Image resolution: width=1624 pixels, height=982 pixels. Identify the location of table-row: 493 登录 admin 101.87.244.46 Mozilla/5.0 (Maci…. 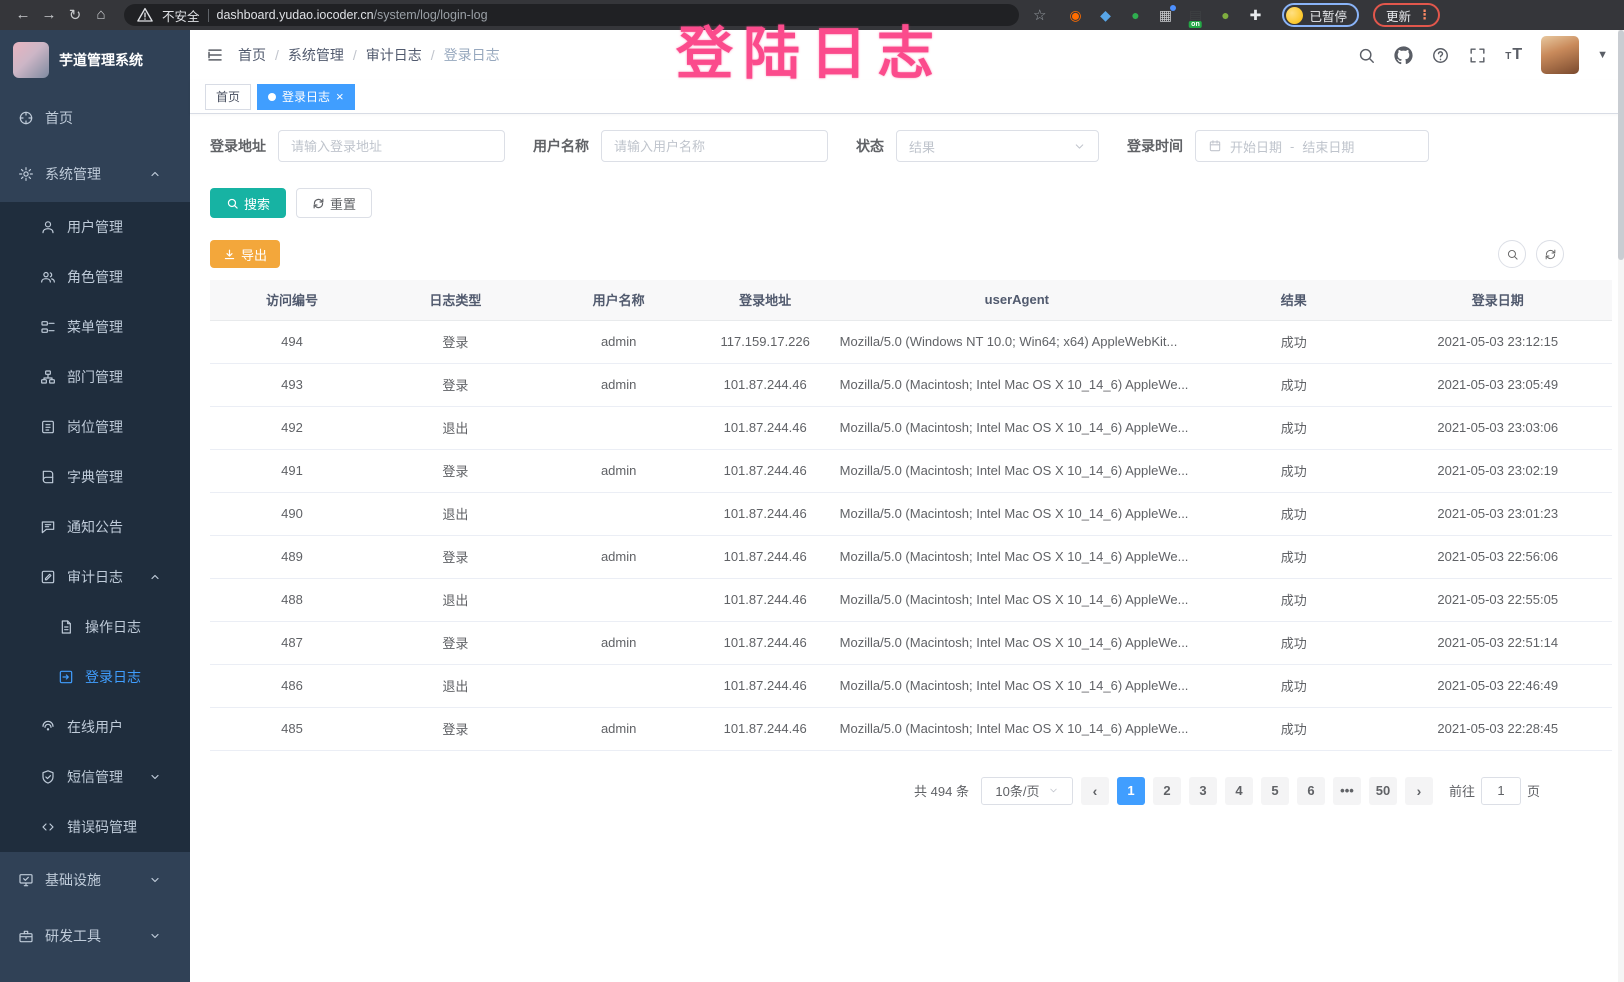
(911, 385).